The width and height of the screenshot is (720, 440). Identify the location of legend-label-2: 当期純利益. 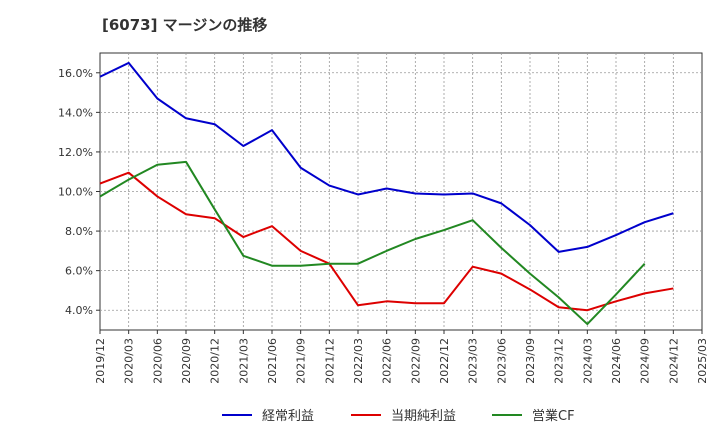
(423, 416).